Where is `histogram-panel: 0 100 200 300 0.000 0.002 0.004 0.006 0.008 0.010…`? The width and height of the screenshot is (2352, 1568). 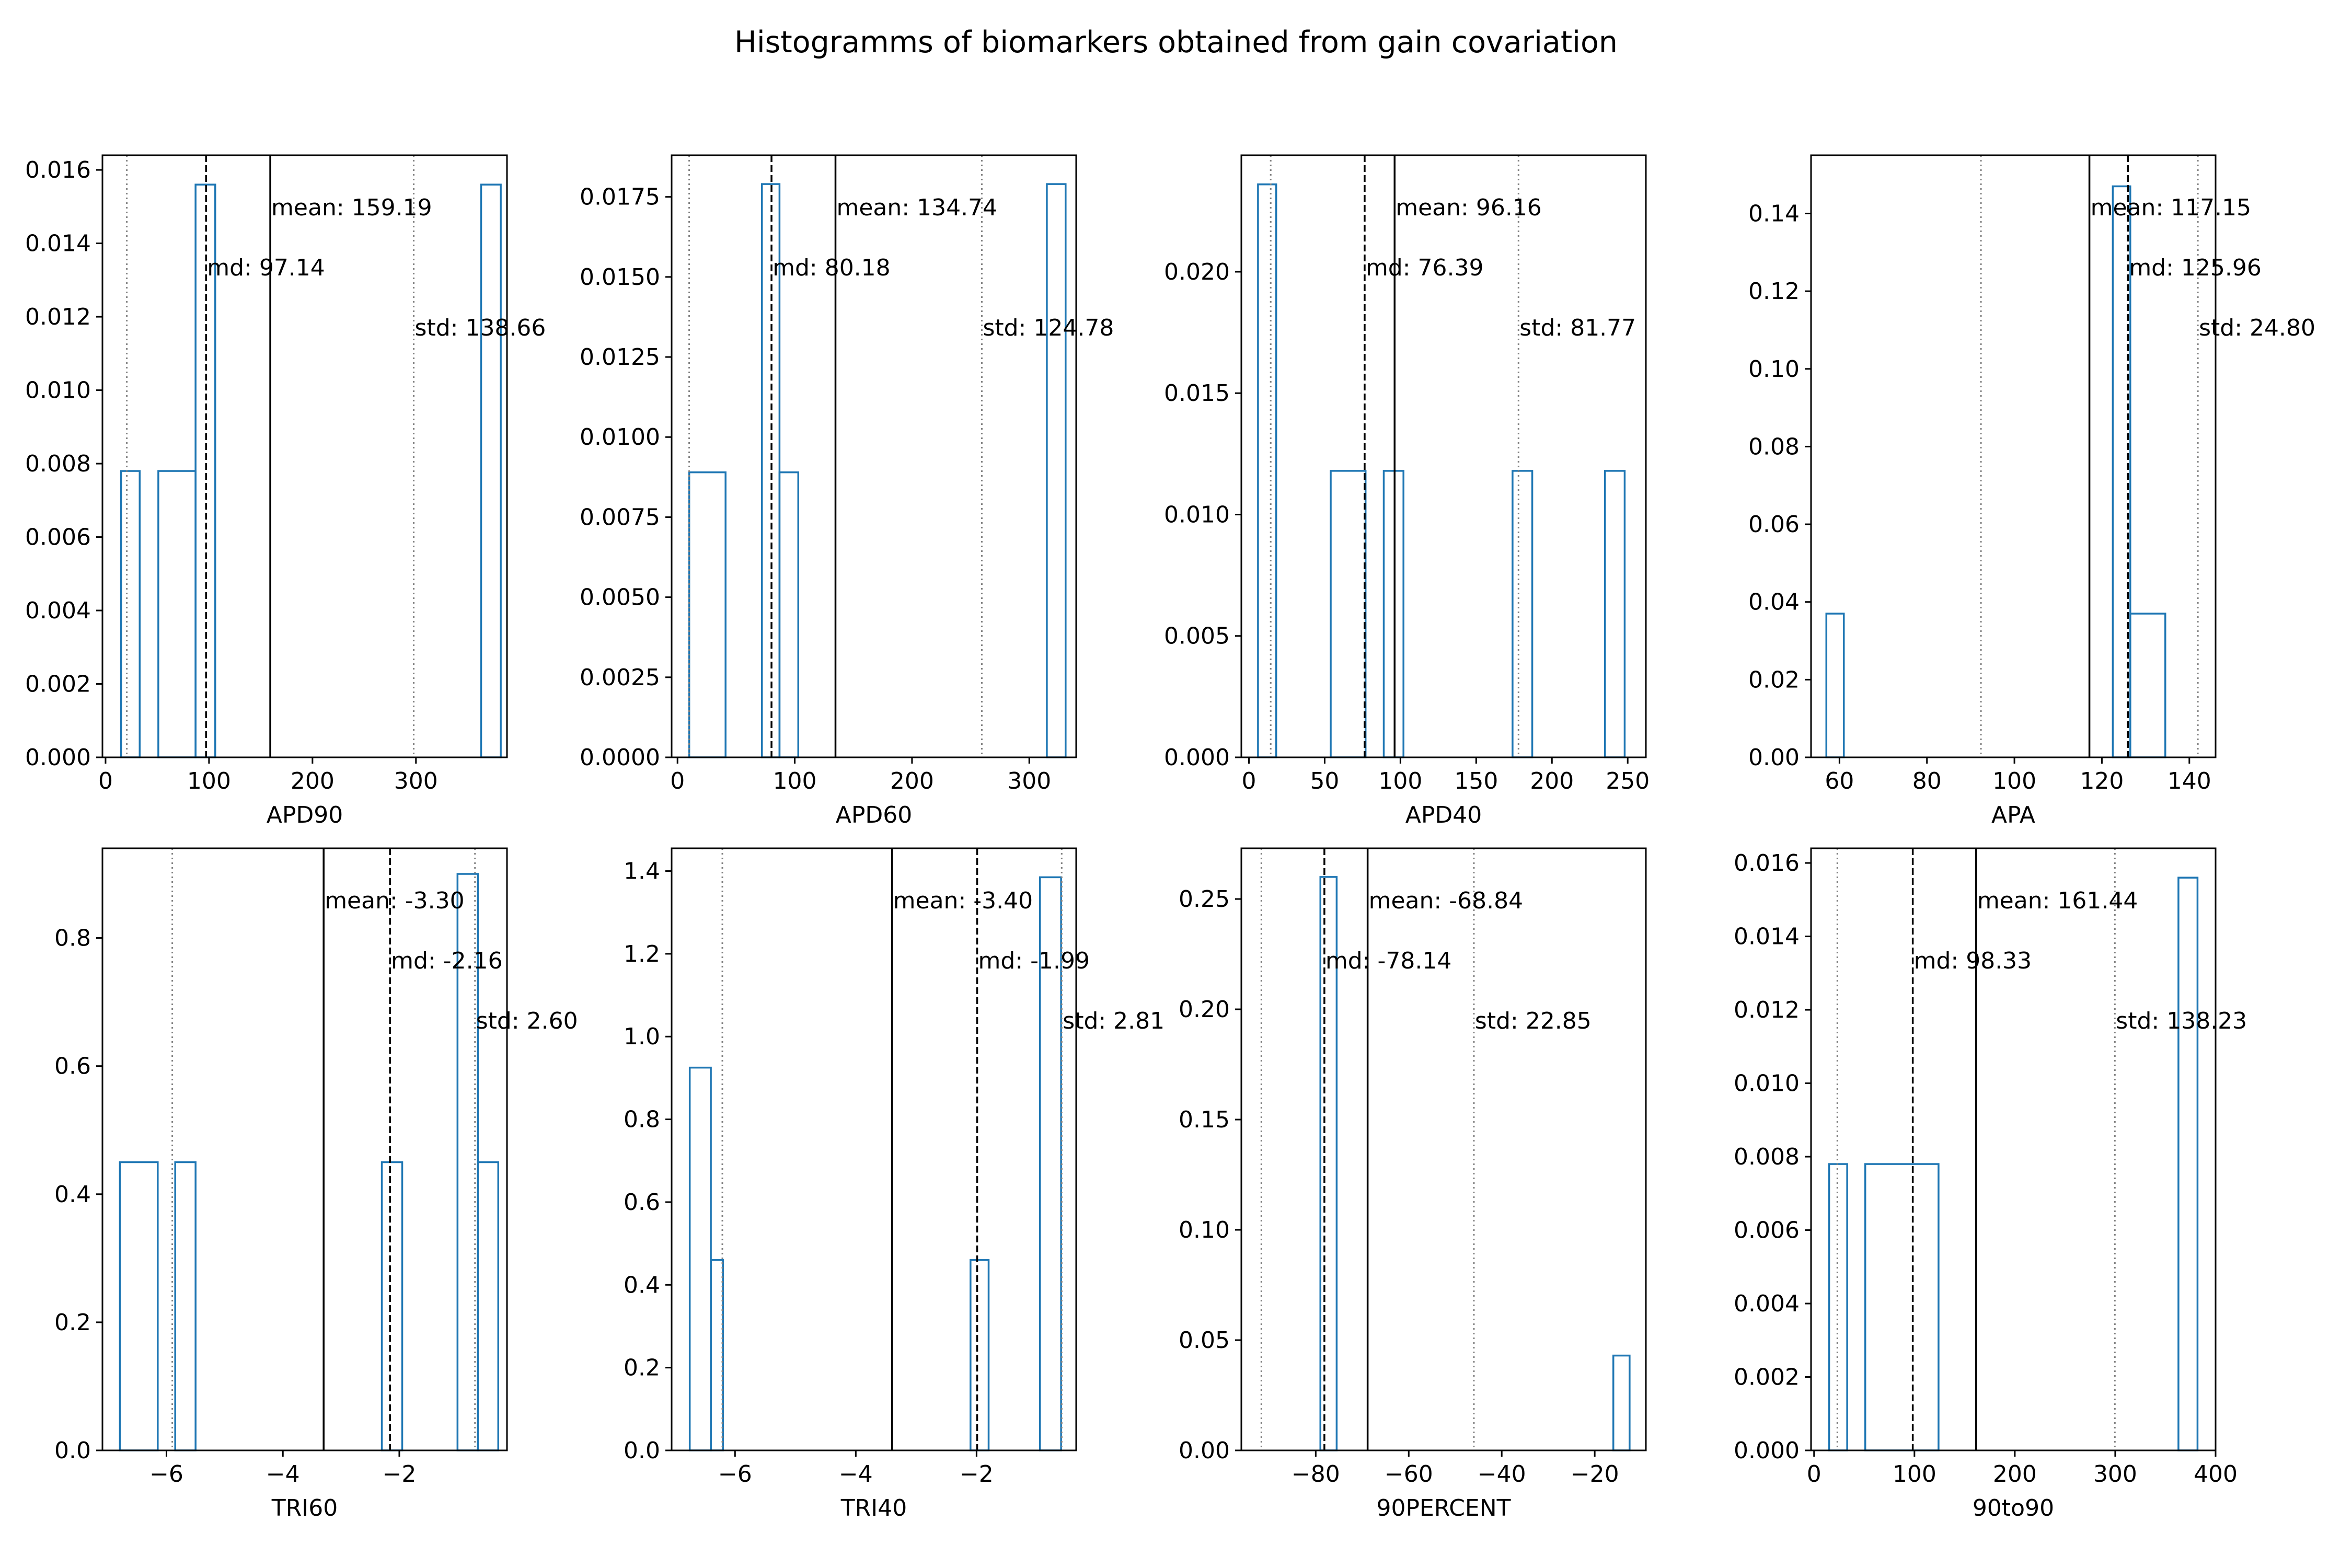 histogram-panel: 0 100 200 300 0.000 0.002 0.004 0.006 0.008 0.010… is located at coordinates (285, 491).